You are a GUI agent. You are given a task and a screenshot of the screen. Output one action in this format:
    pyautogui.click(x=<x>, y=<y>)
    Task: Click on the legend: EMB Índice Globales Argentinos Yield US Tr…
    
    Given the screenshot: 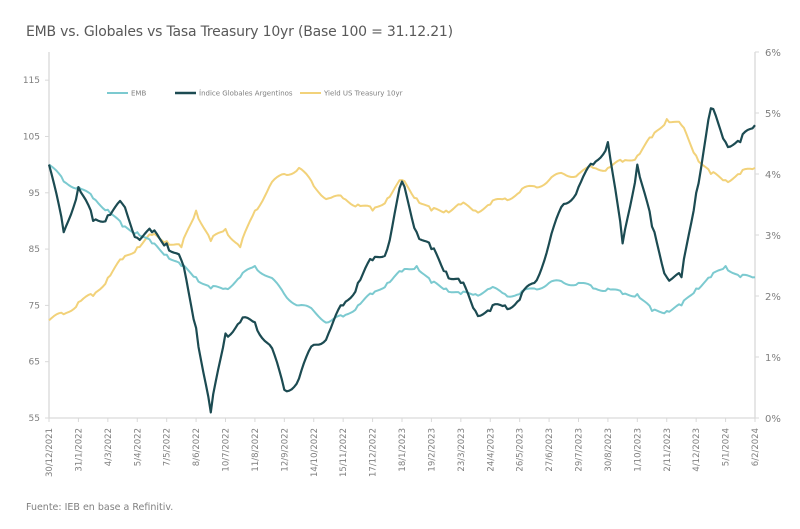 What is the action you would take?
    pyautogui.click(x=255, y=93)
    